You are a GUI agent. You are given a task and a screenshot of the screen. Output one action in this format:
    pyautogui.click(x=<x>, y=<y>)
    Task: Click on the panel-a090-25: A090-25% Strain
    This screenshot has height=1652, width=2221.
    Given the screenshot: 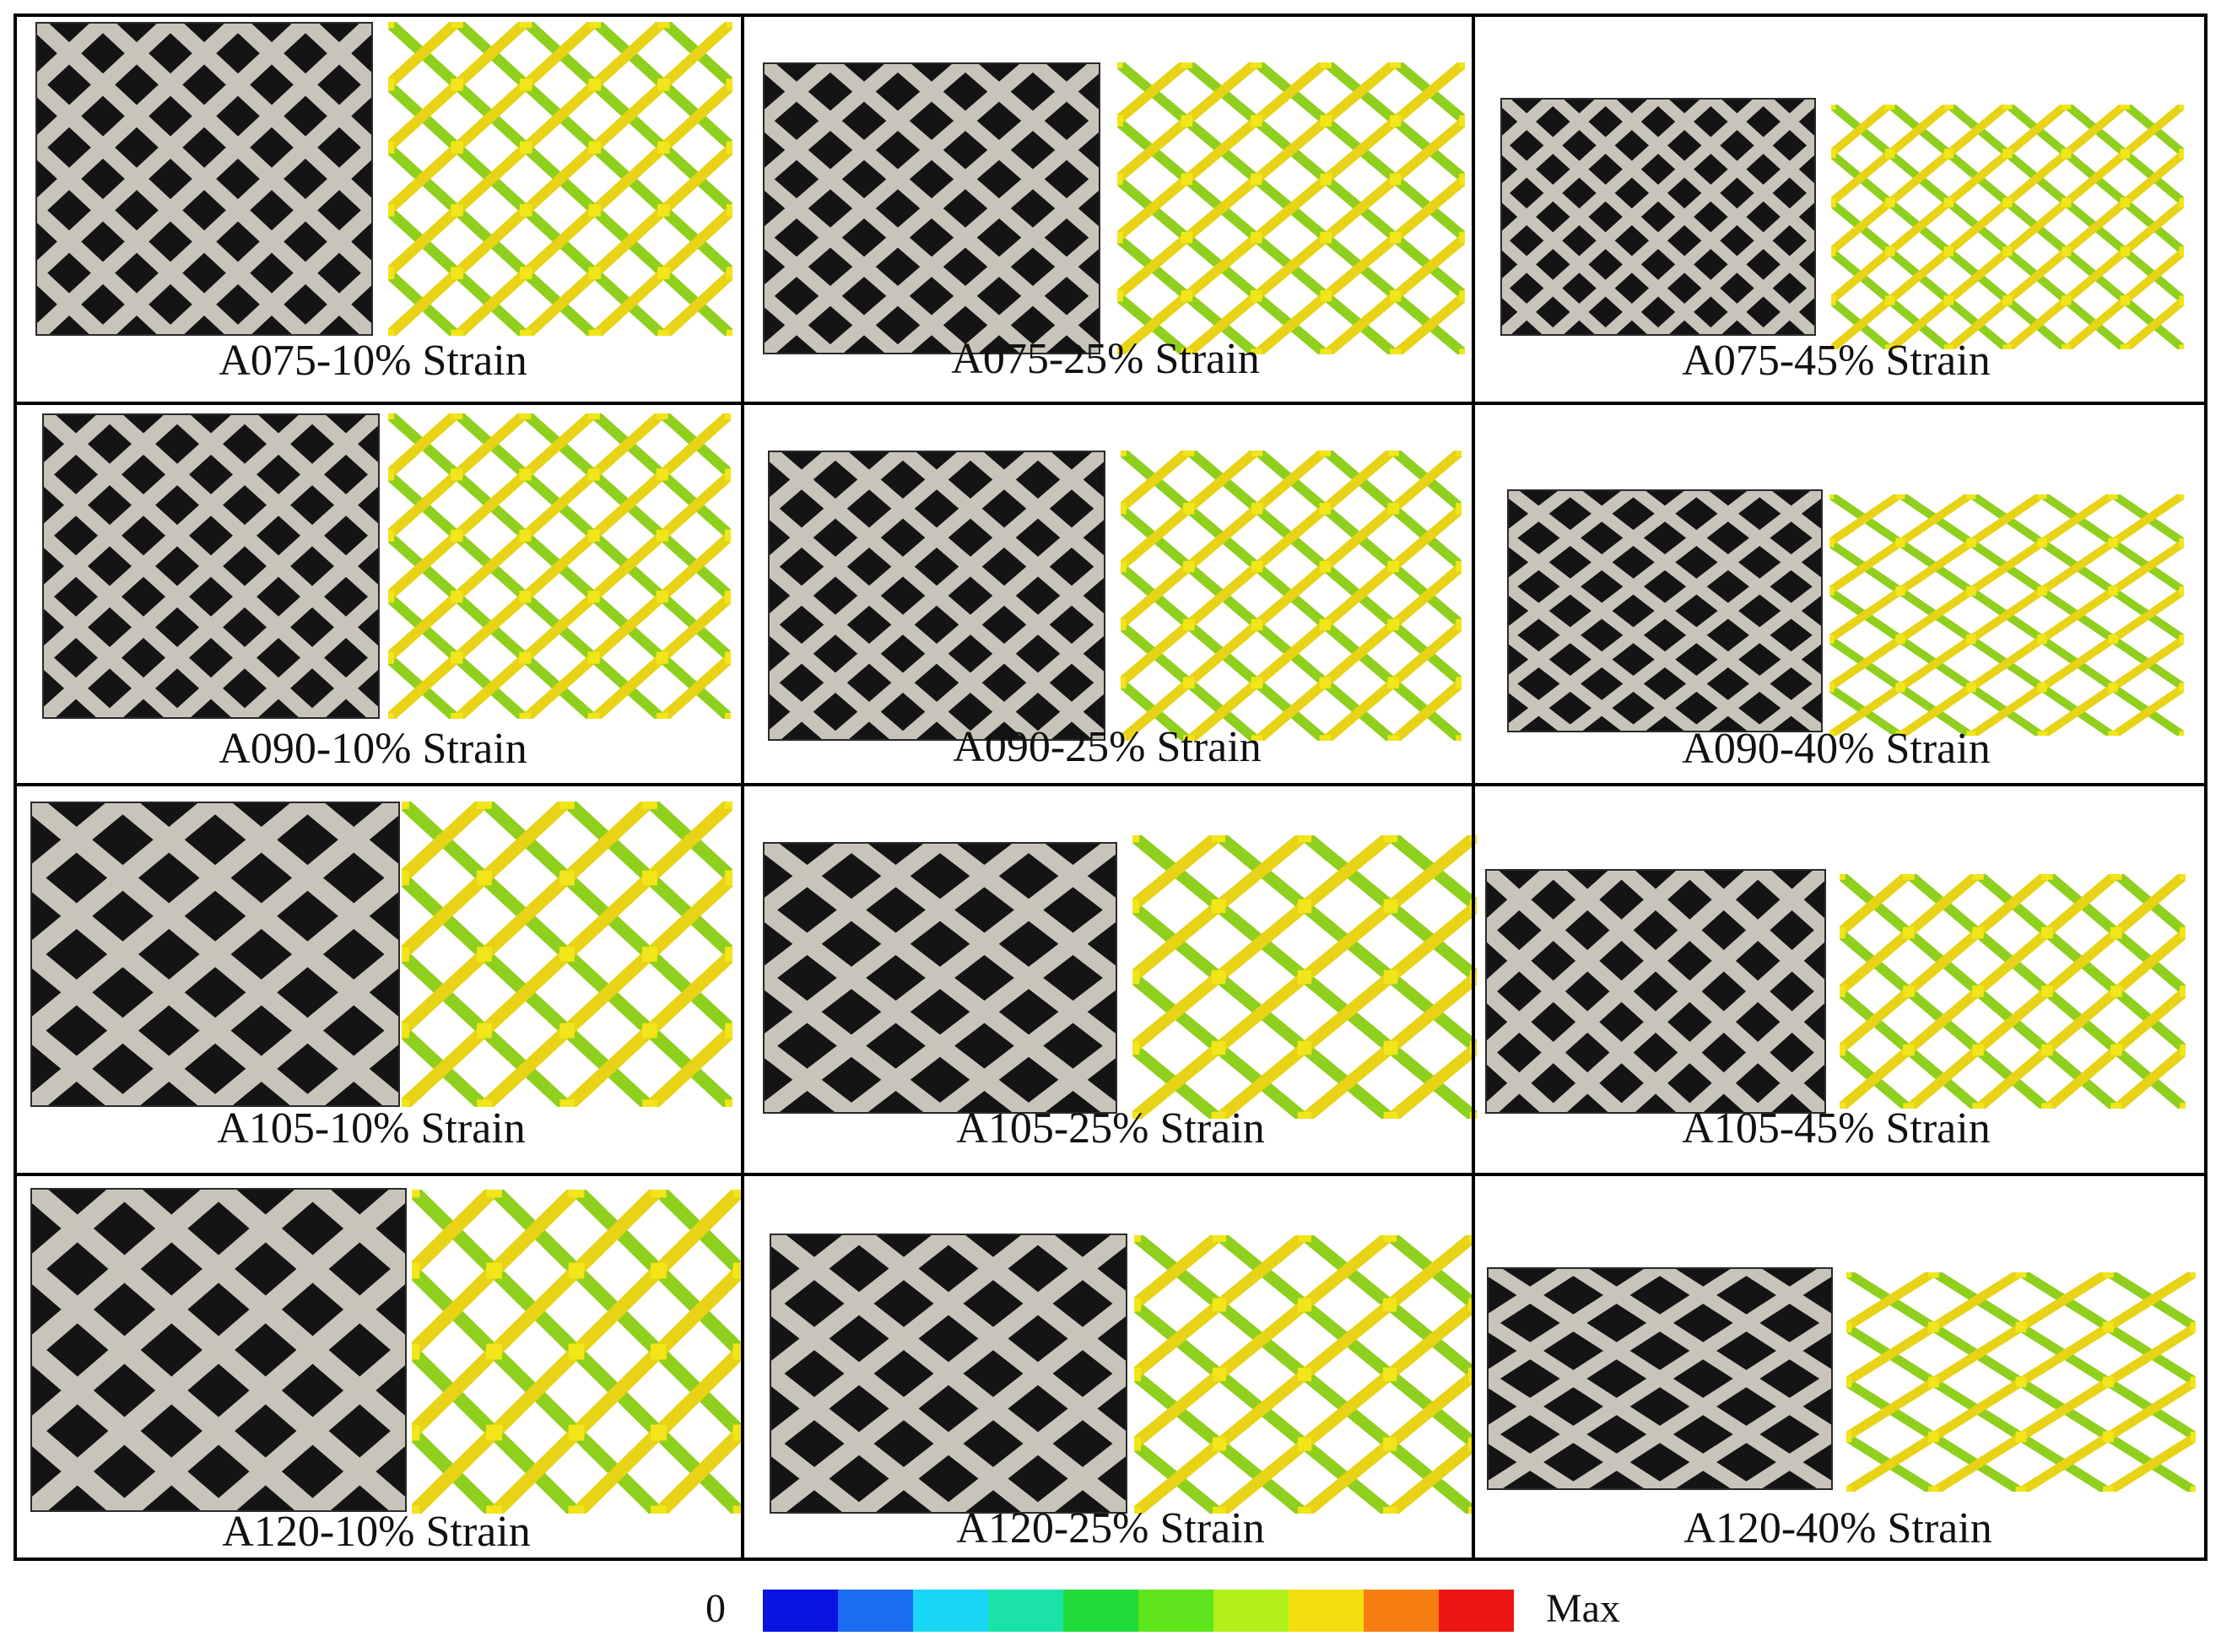 What is the action you would take?
    pyautogui.click(x=1108, y=594)
    